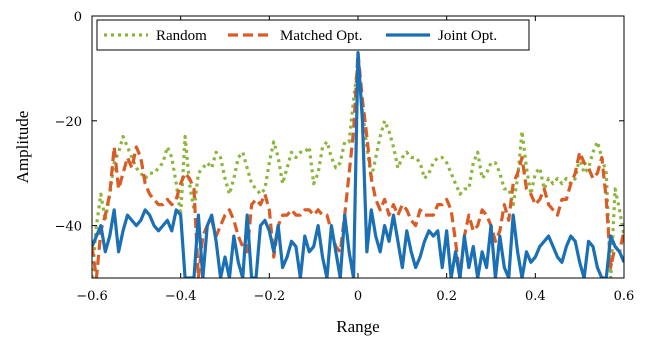  I want to click on legend: Random Matched Opt. Joint Opt., so click(313, 35).